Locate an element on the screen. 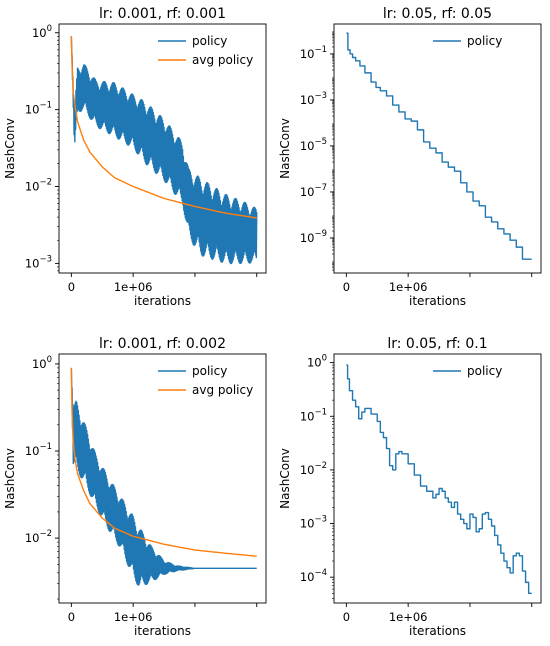  y-tick-label: 10⁻⁹ is located at coordinates (313, 237).